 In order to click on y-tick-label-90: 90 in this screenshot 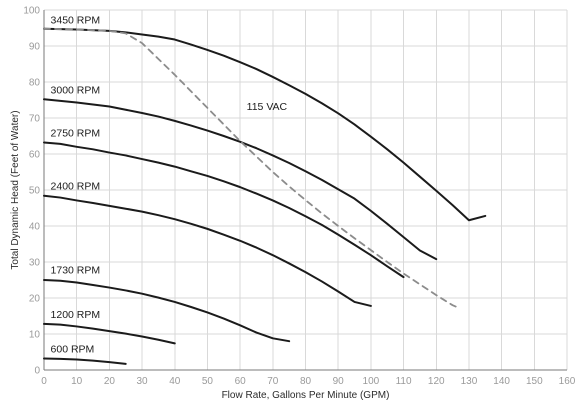, I will do `click(35, 47)`.